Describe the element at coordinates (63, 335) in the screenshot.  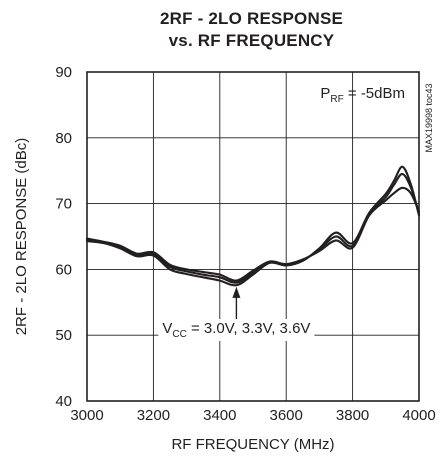
I see `y-tick-label: 50` at that location.